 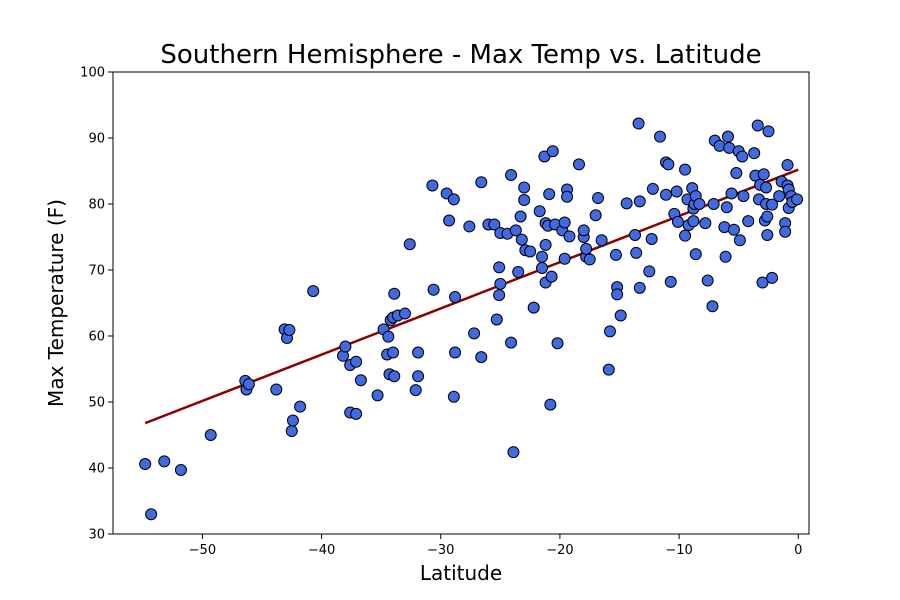 What do you see at coordinates (96, 469) in the screenshot?
I see `y-tick-label: 40` at bounding box center [96, 469].